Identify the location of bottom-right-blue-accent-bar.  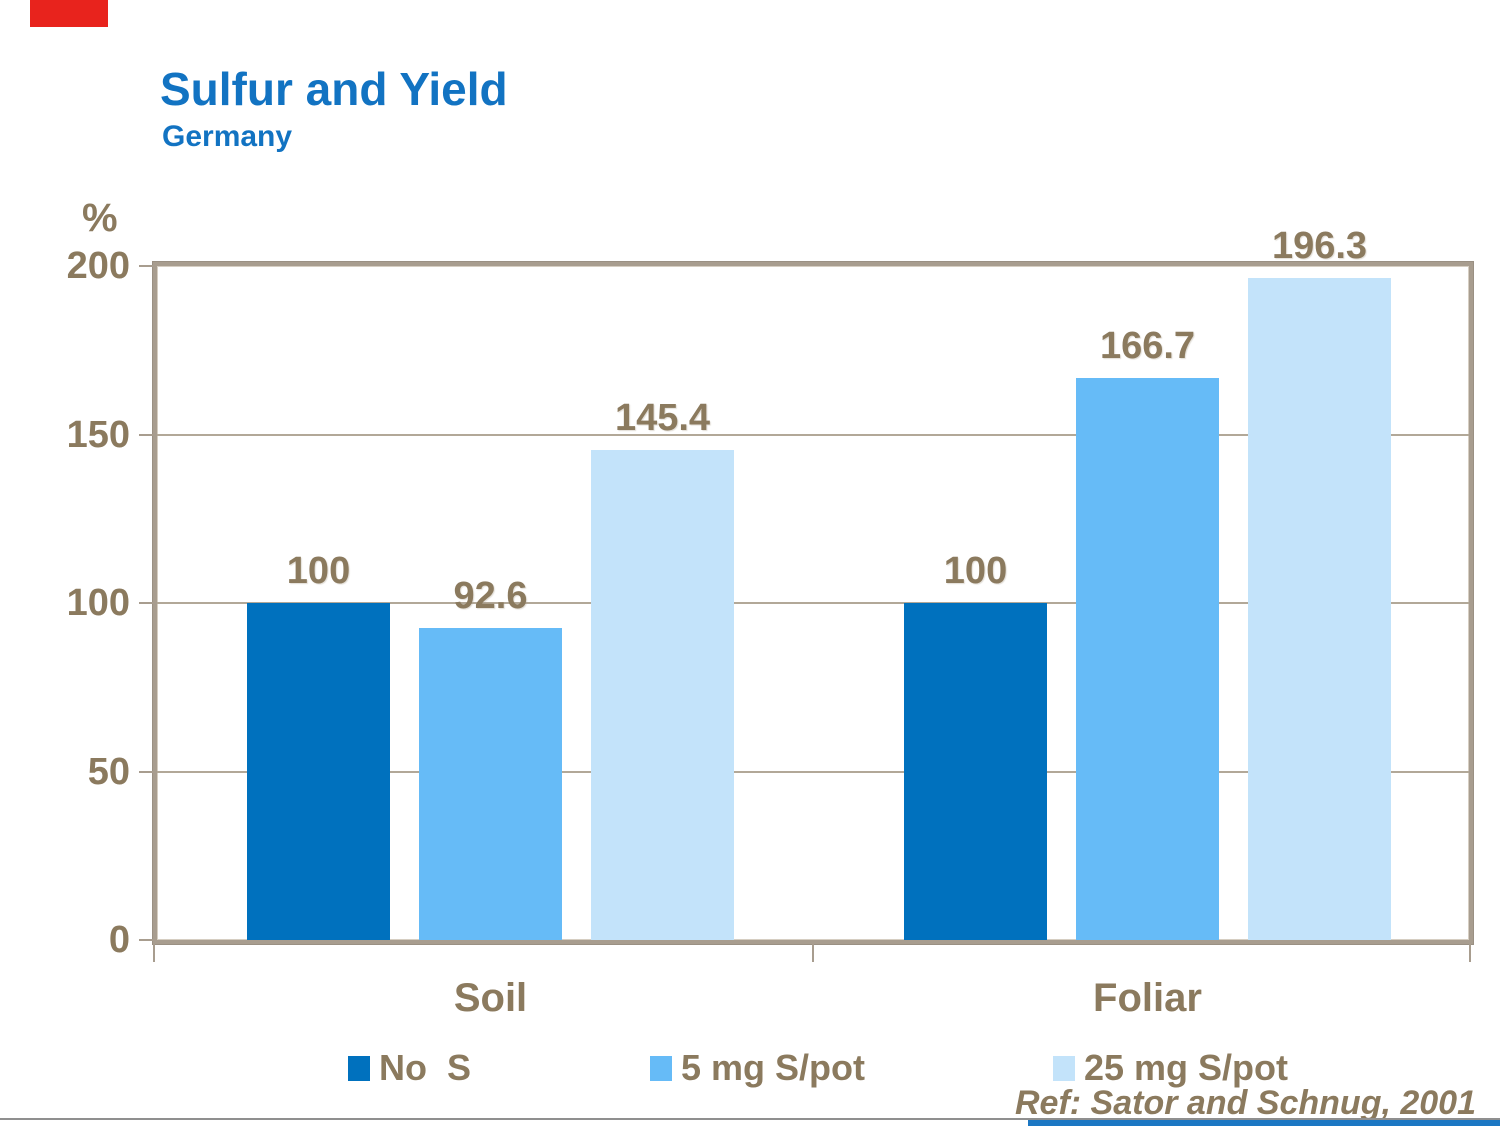
(1264, 1123).